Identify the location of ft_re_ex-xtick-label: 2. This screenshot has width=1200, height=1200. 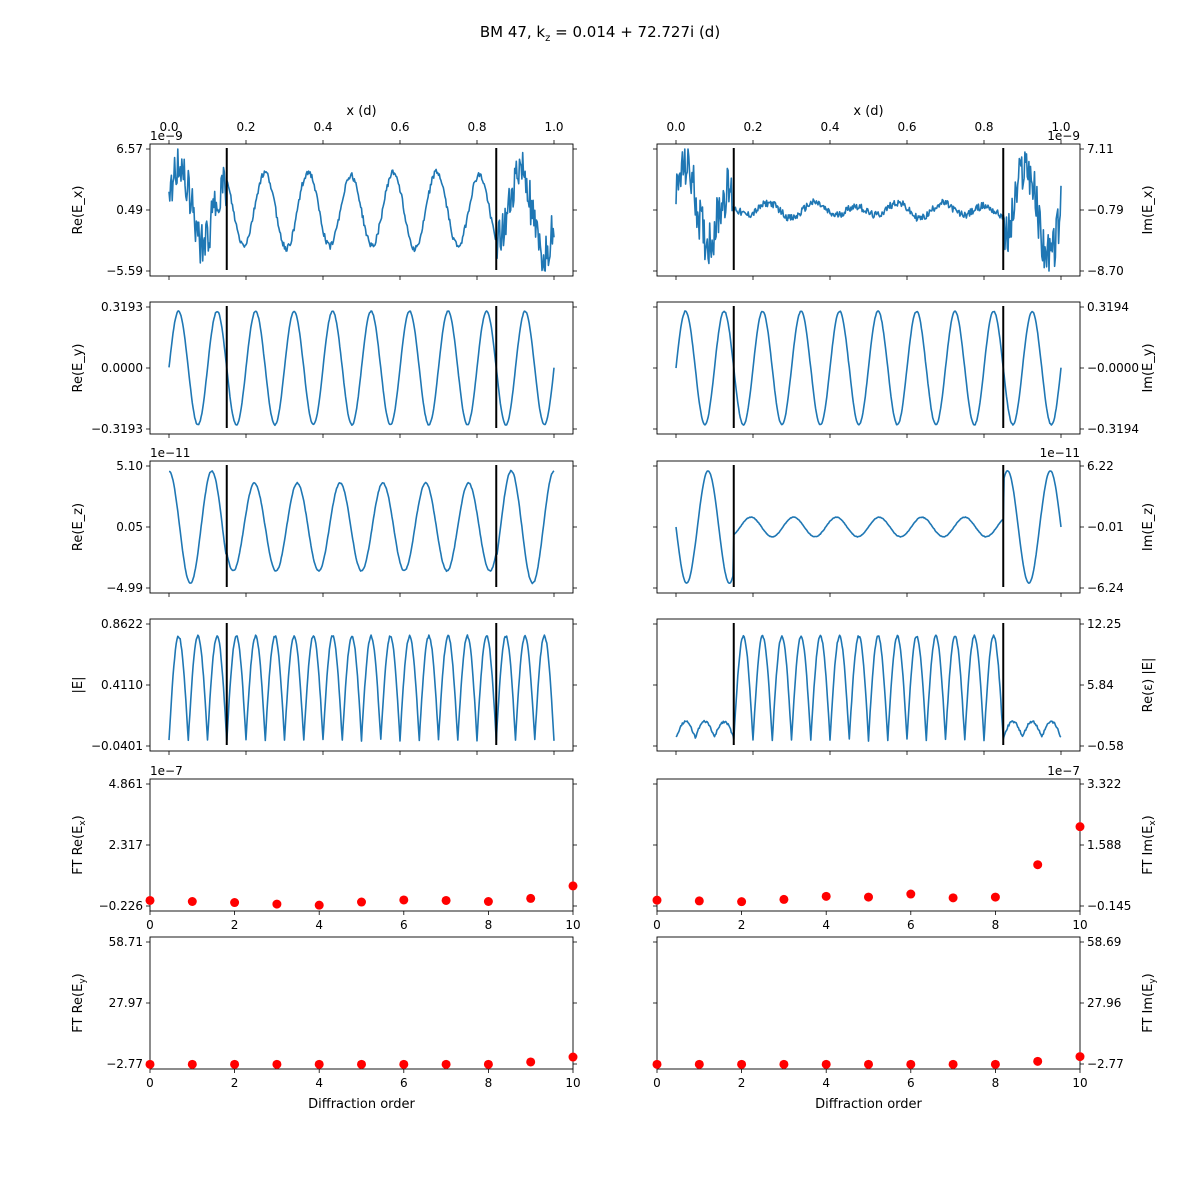
(235, 925).